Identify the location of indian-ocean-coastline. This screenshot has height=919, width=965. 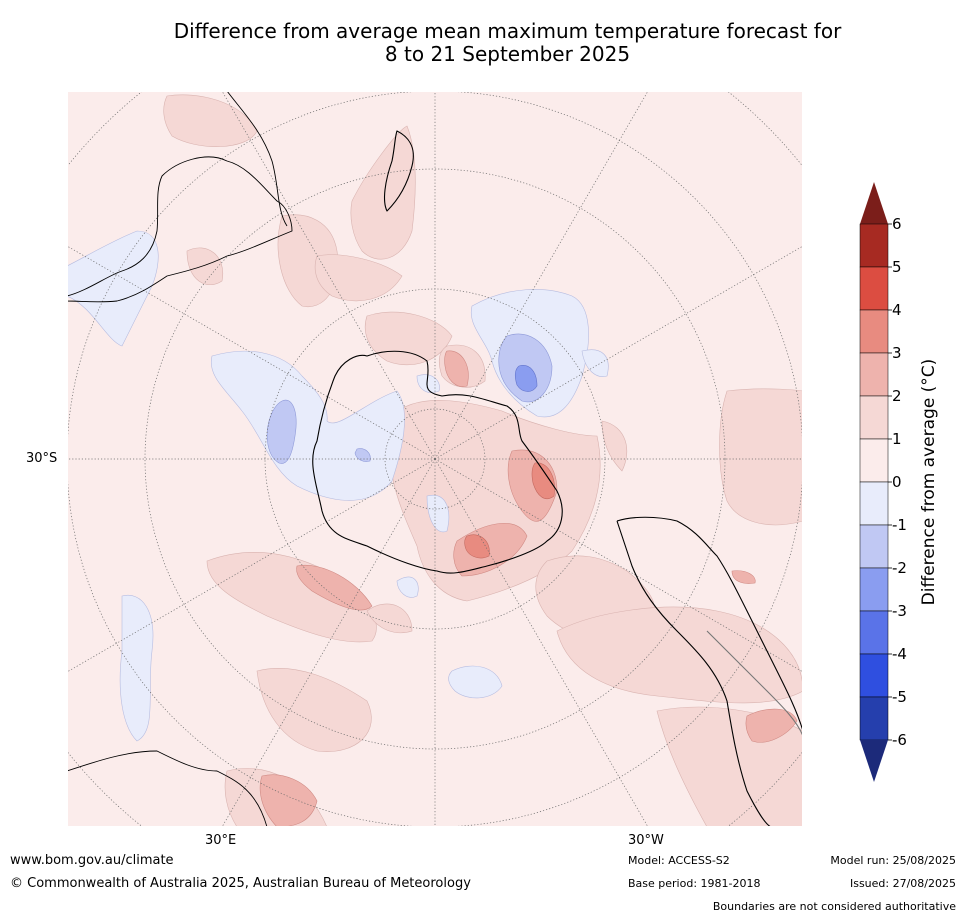
(167, 788).